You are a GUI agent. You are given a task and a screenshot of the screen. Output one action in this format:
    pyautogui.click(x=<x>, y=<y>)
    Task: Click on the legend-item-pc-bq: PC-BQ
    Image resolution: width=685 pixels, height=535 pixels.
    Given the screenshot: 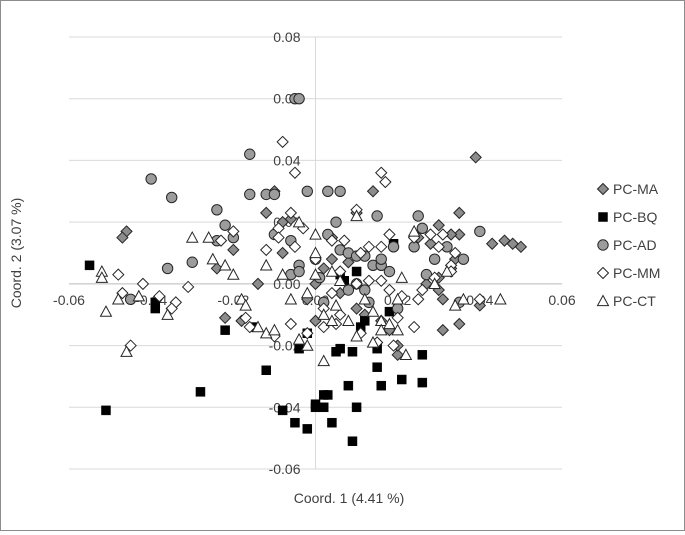 What is the action you would take?
    pyautogui.click(x=627, y=217)
    